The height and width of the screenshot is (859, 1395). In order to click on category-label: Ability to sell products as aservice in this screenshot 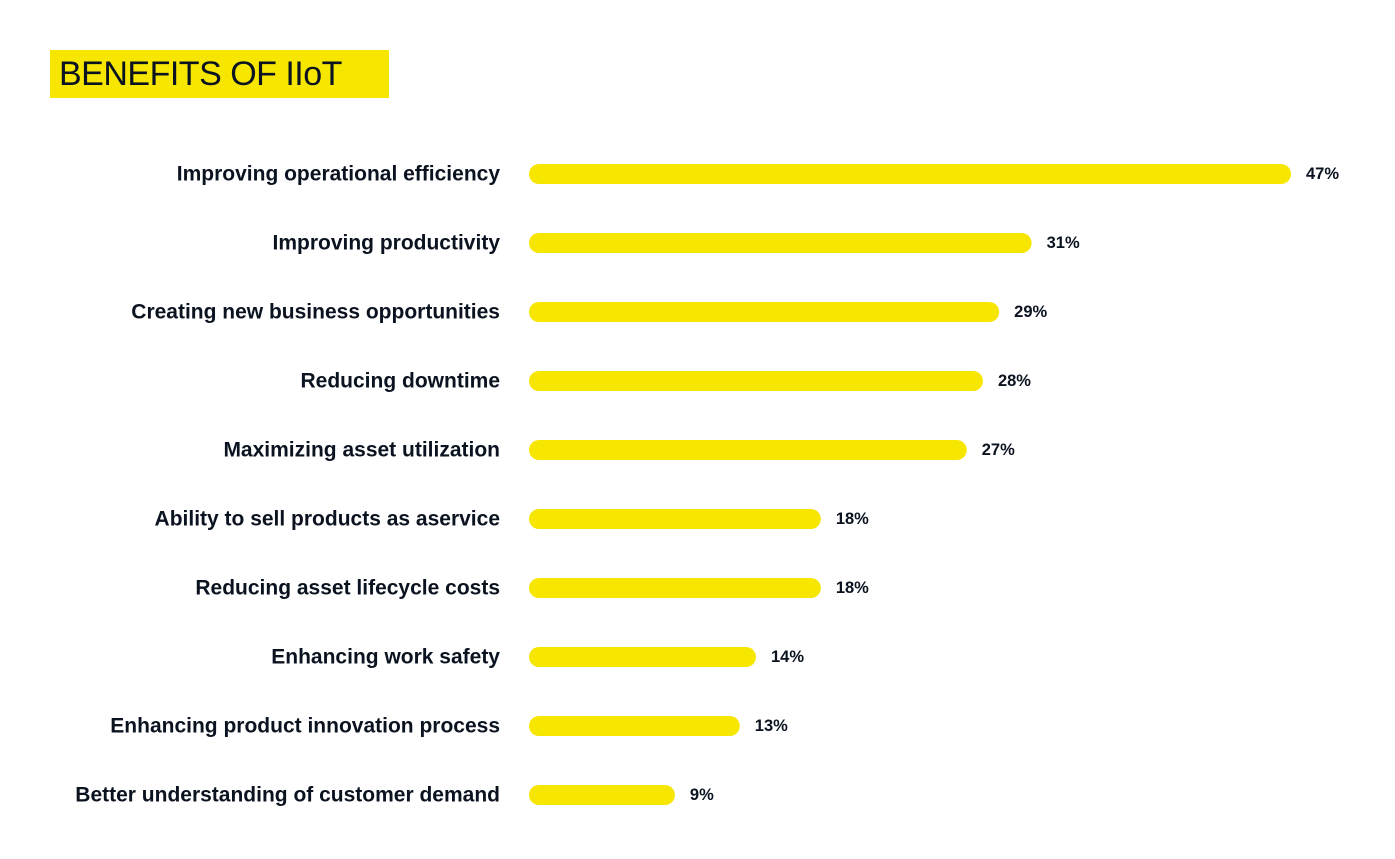, I will do `click(327, 519)`.